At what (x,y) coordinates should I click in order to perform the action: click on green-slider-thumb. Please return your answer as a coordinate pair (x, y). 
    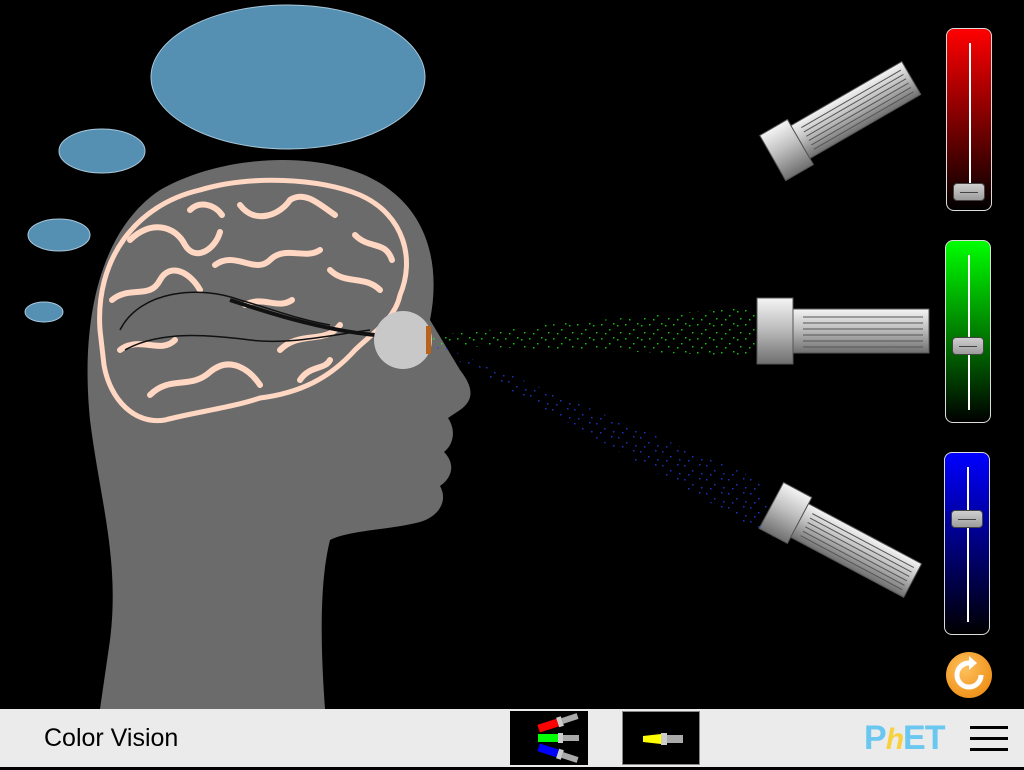
    Looking at the image, I should click on (968, 346).